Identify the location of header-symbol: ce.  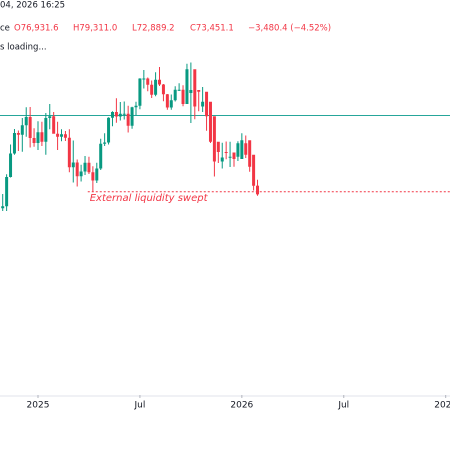
(5, 29).